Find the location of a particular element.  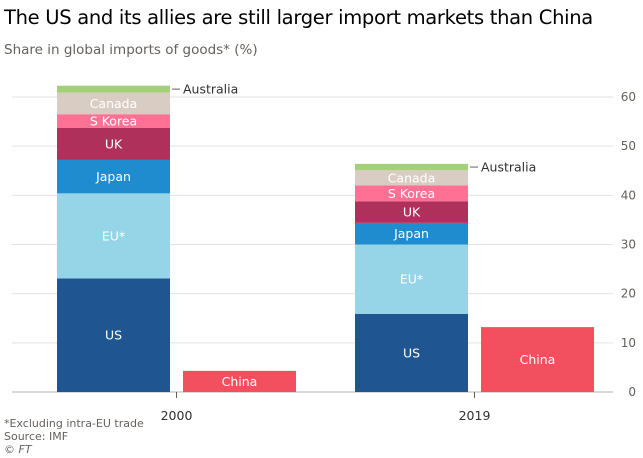

bar-segment-canada-2019 is located at coordinates (411, 178).